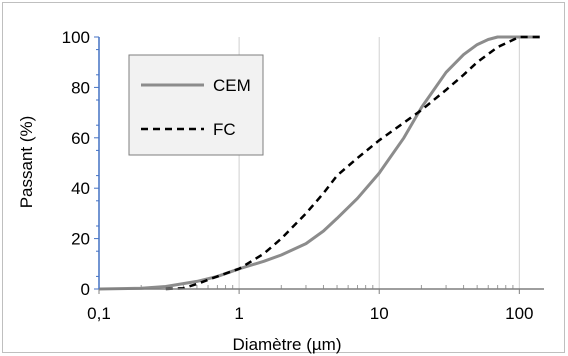 The width and height of the screenshot is (568, 356). Describe the element at coordinates (76, 163) in the screenshot. I see `y-tick-labels: 0 20 40 60 80 100` at that location.